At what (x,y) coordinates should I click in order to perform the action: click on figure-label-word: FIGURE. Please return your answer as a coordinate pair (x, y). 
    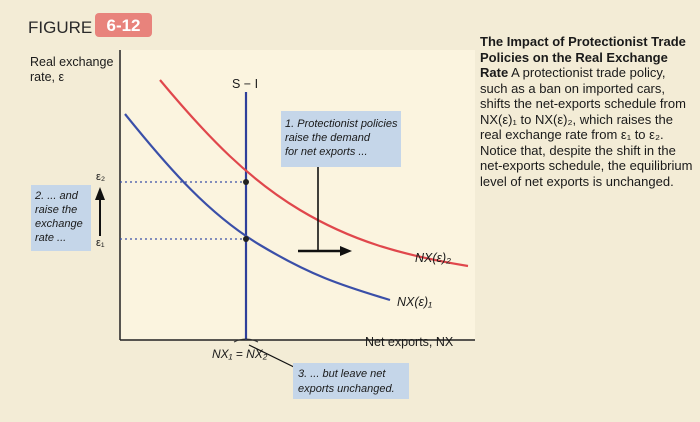
    Looking at the image, I should click on (60, 27).